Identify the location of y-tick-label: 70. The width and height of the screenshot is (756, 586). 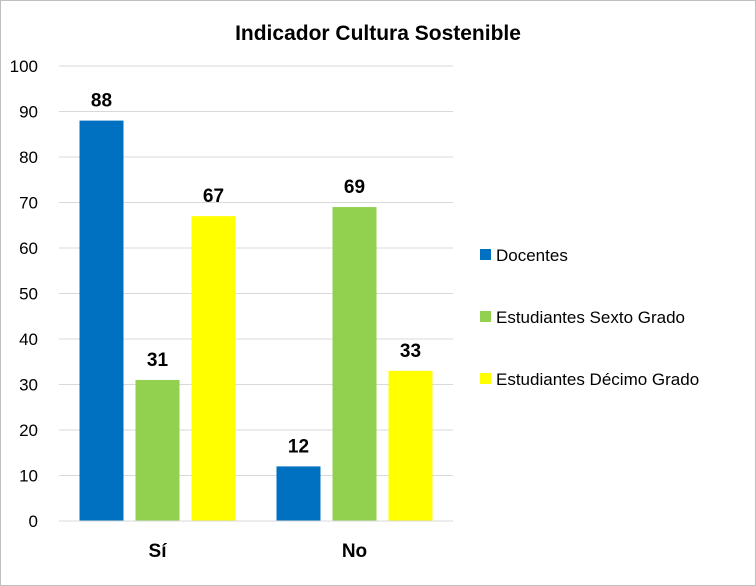
(28, 203).